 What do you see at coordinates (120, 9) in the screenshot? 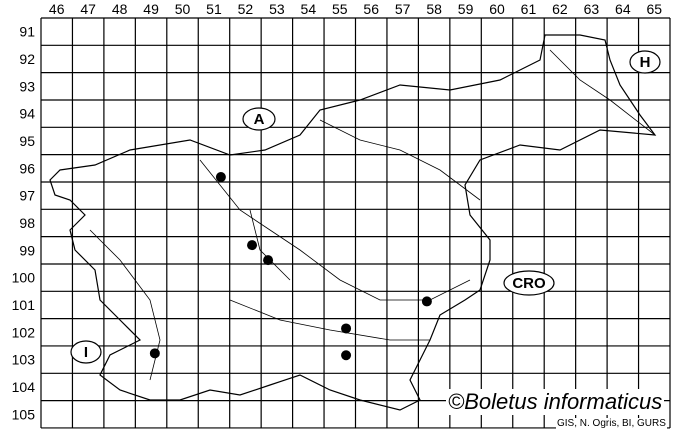
I see `column-label: 48` at bounding box center [120, 9].